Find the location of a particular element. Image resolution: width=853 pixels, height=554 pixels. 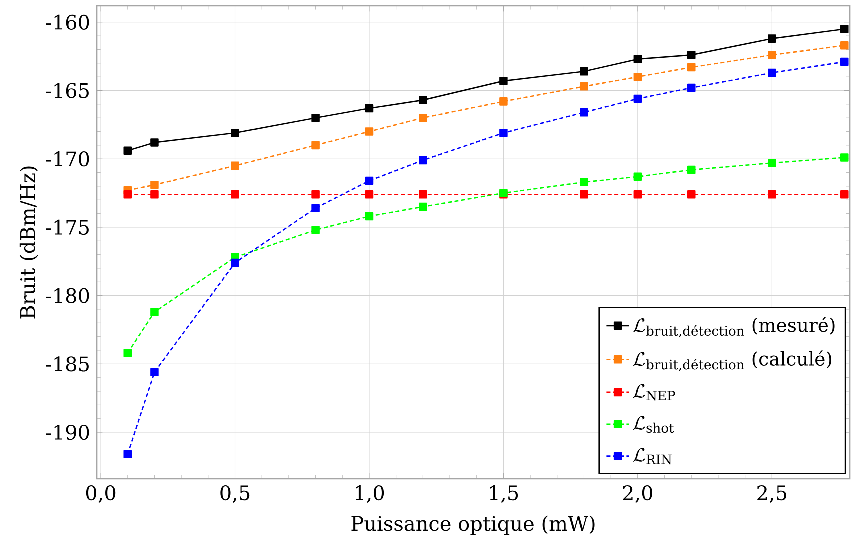

legend-label: $\mathcal{L}_{\text{RIN}}$ is located at coordinates (652, 456).